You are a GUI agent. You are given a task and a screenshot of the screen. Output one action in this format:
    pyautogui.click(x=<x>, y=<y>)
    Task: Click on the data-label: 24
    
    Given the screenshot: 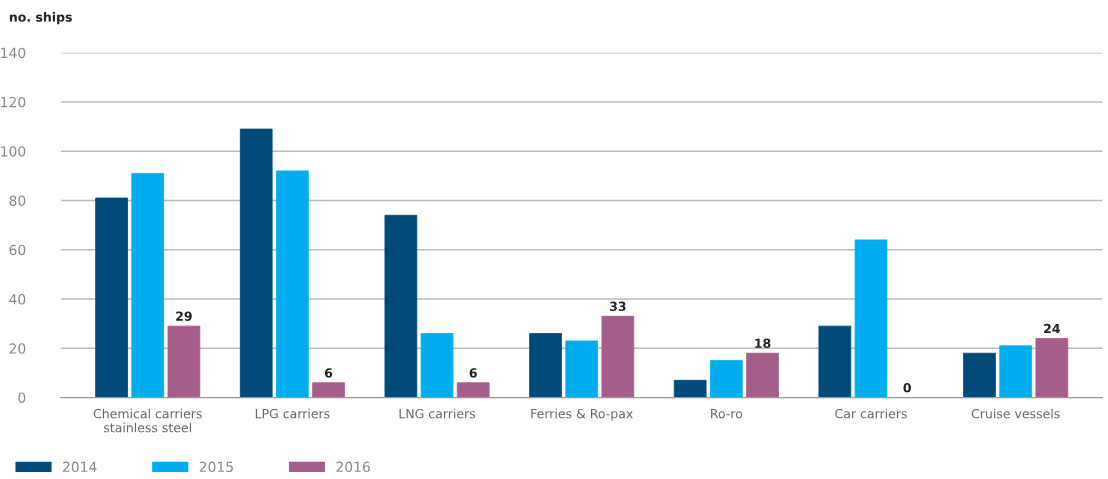 What is the action you would take?
    pyautogui.click(x=1052, y=328)
    